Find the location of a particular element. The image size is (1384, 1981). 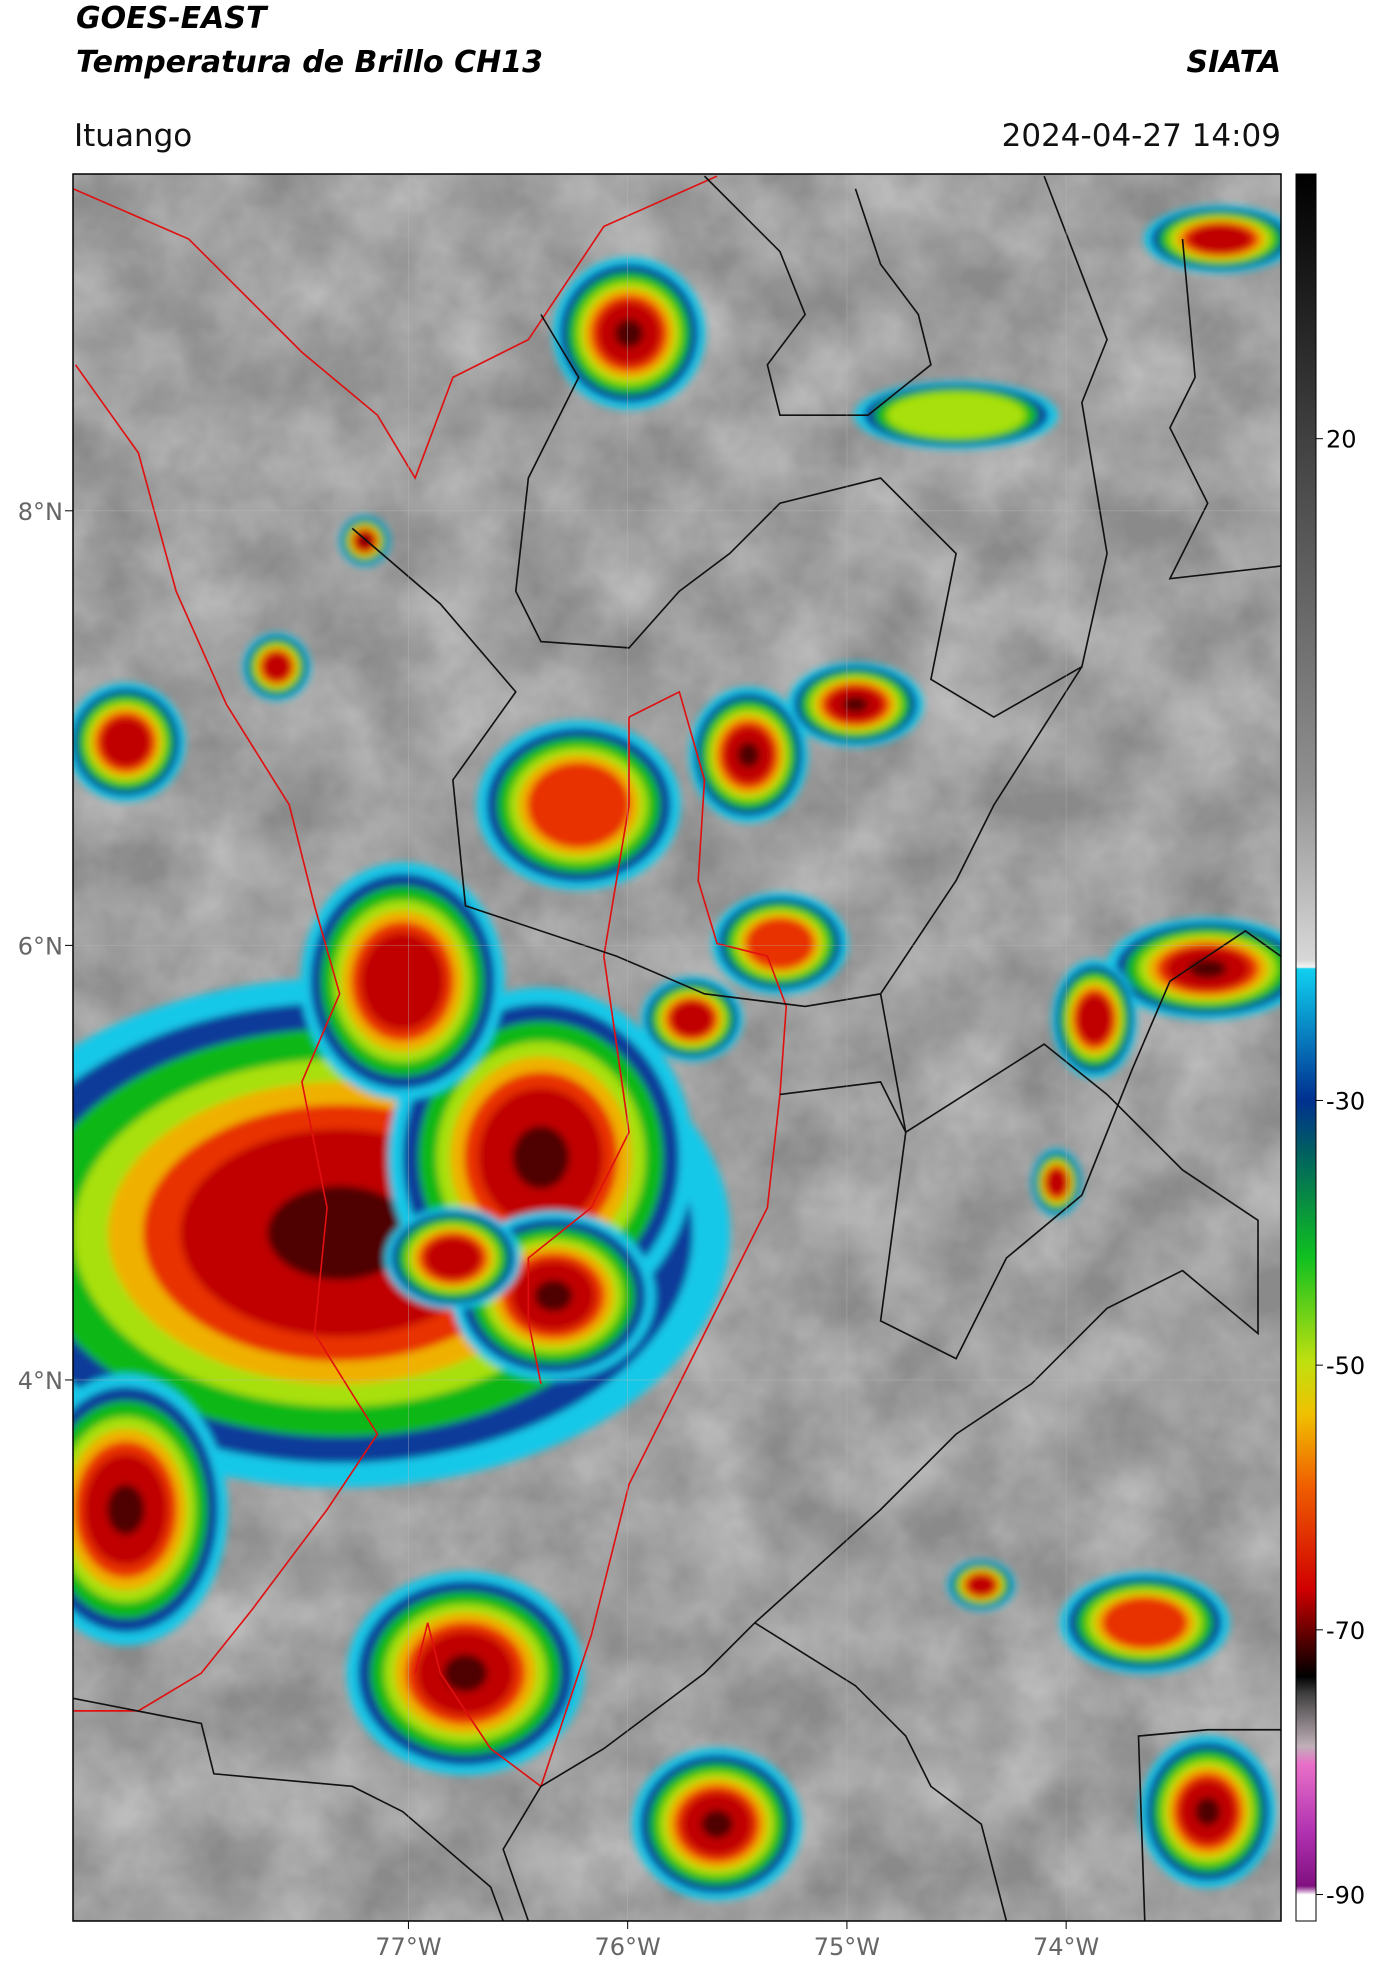

colorbar-tick-label: 20 is located at coordinates (1341, 440).